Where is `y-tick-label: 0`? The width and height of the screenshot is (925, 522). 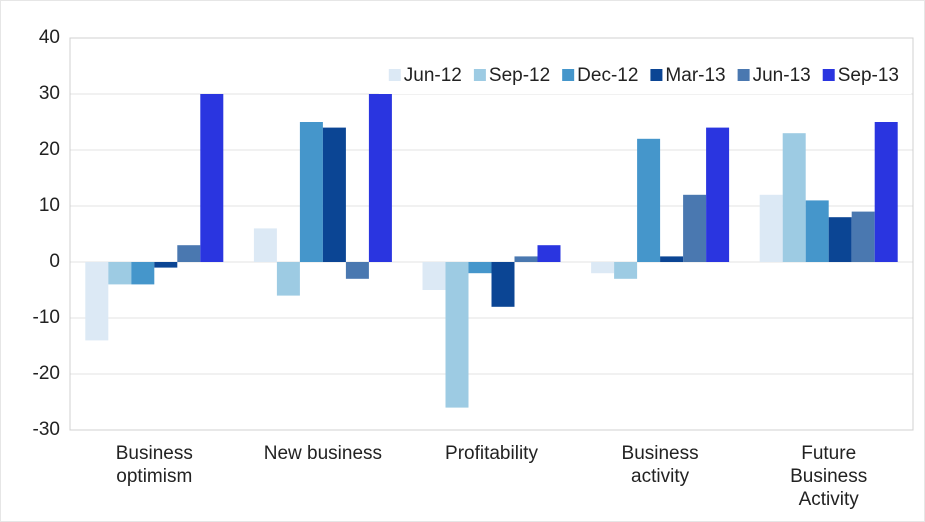 y-tick-label: 0 is located at coordinates (54, 261).